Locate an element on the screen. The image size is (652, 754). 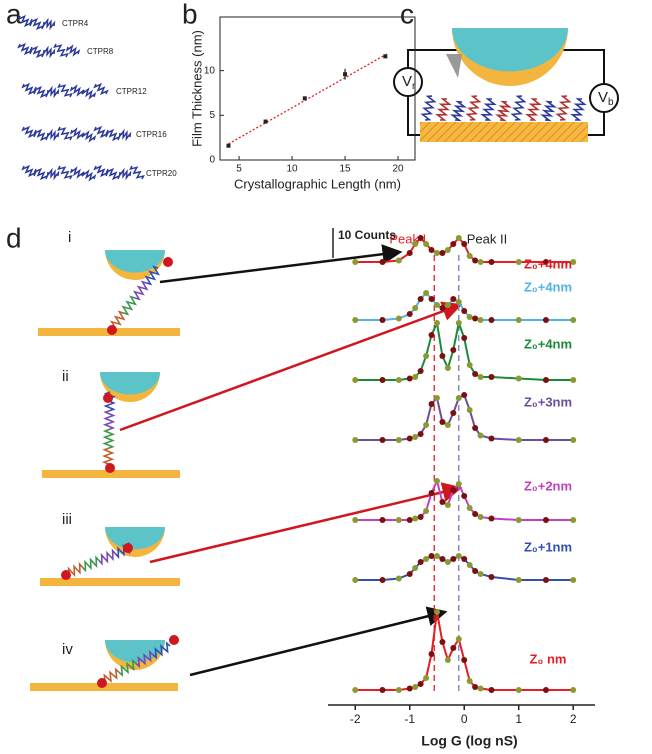
voltage-source is located at coordinates (604, 98).